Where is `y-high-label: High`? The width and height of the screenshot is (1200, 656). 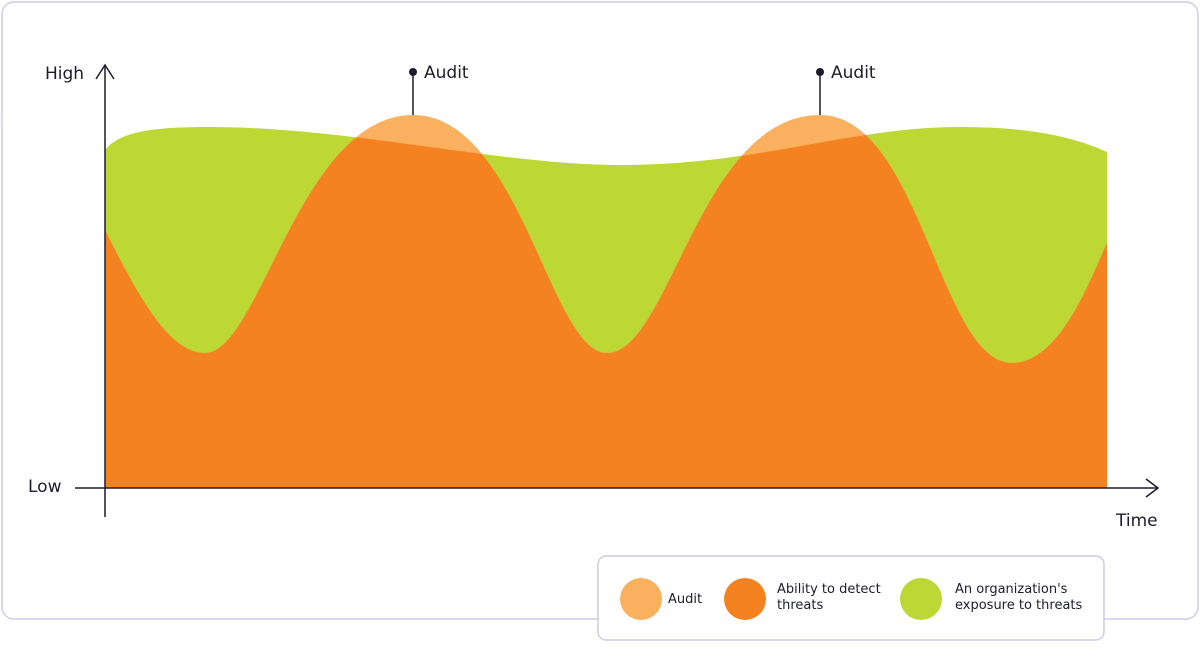 y-high-label: High is located at coordinates (64, 74).